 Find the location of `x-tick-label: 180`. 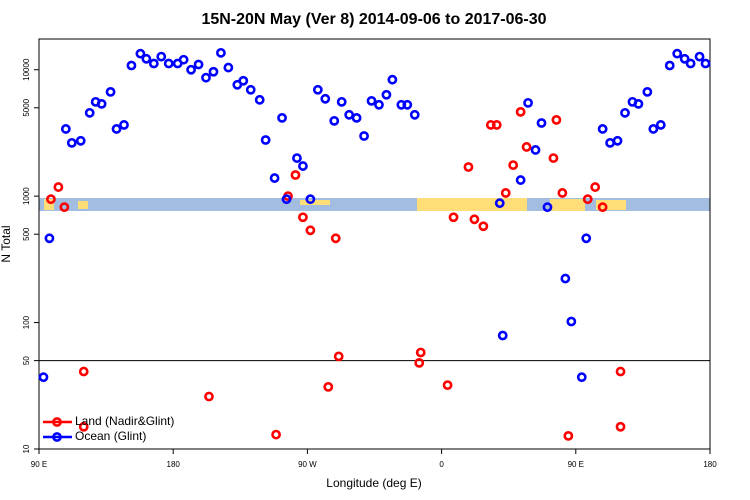

x-tick-label: 180 is located at coordinates (710, 464).